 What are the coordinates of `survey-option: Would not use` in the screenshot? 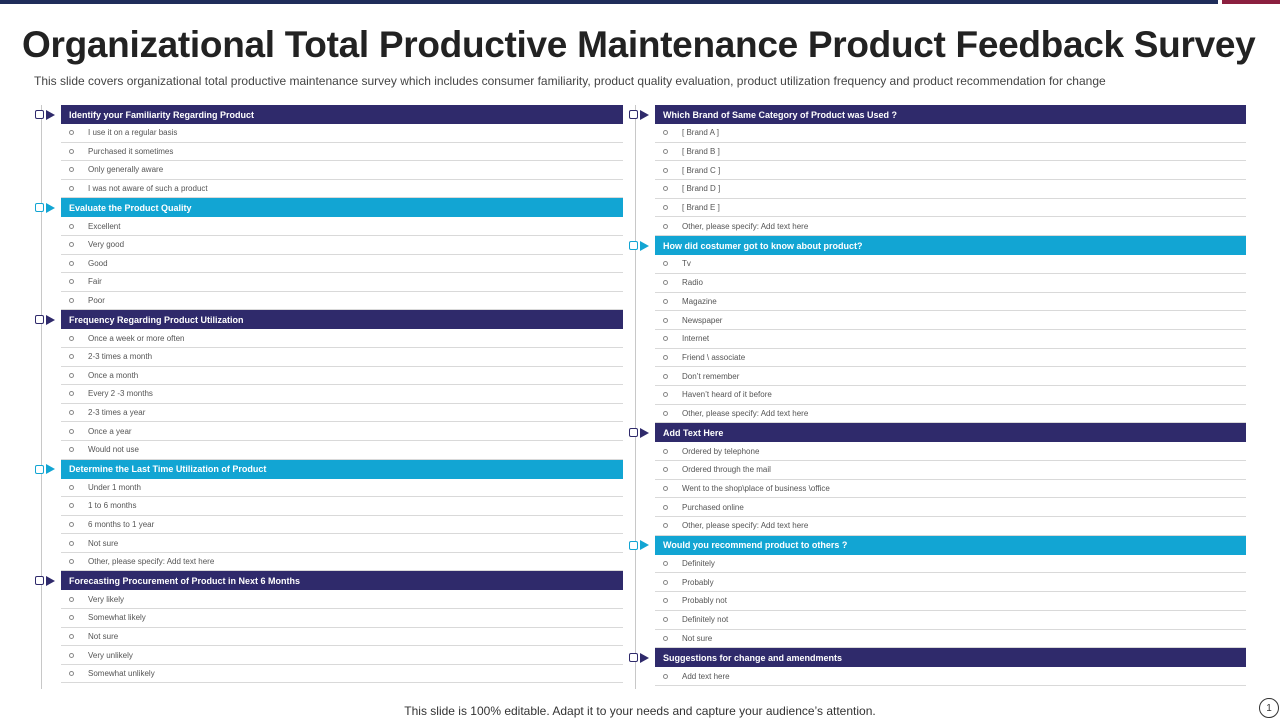 It's located at (342, 450).